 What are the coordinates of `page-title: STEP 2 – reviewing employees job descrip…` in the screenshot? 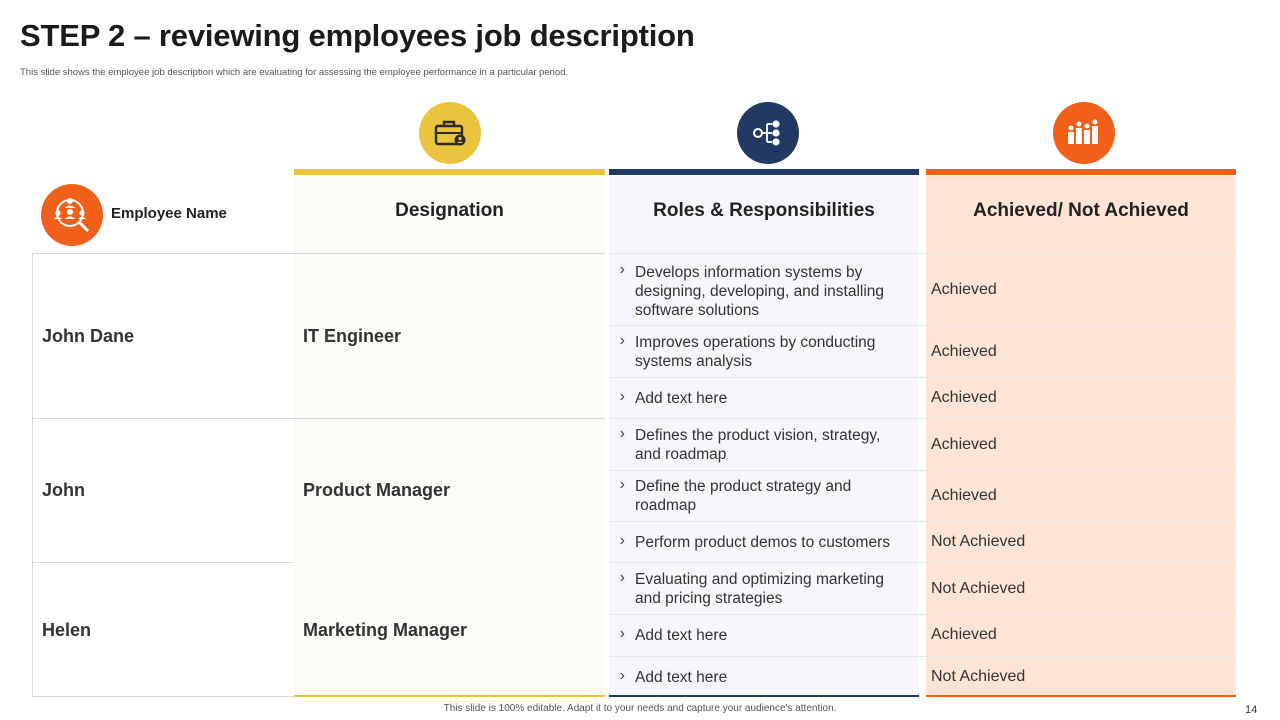 It's located at (357, 35).